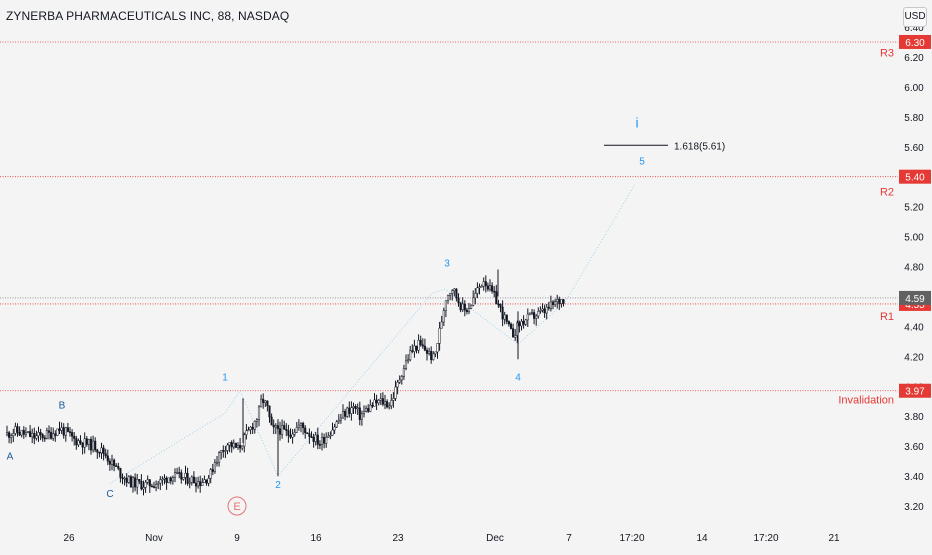 The image size is (932, 555). What do you see at coordinates (495, 538) in the screenshot?
I see `time-tick-label: Dec` at bounding box center [495, 538].